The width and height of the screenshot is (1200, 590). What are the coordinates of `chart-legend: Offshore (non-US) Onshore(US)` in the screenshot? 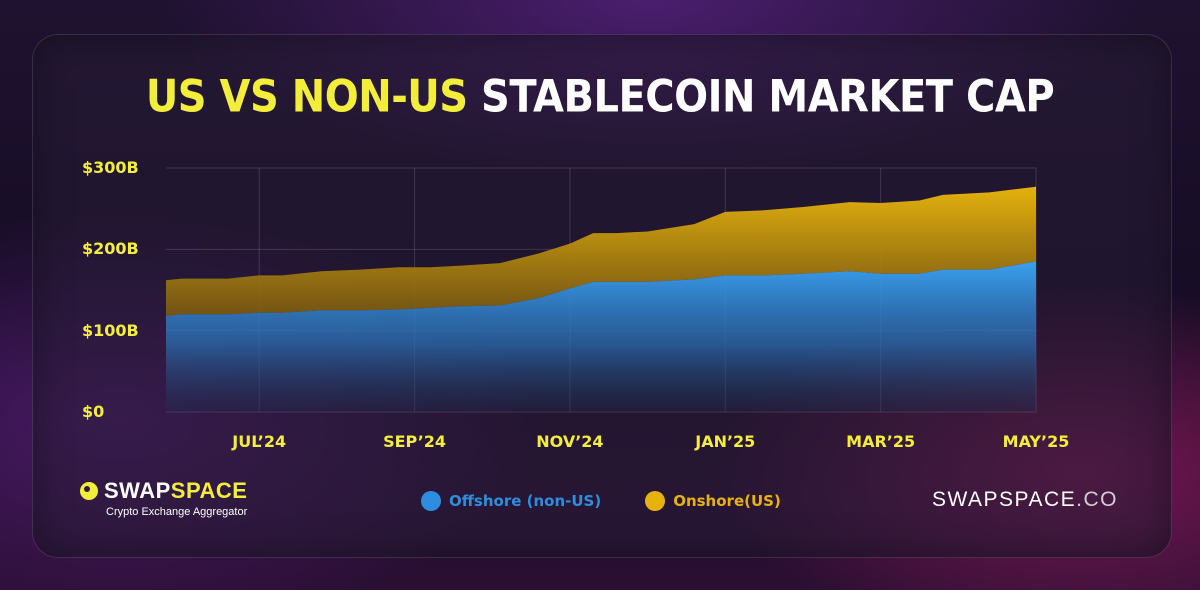 It's located at (623, 501).